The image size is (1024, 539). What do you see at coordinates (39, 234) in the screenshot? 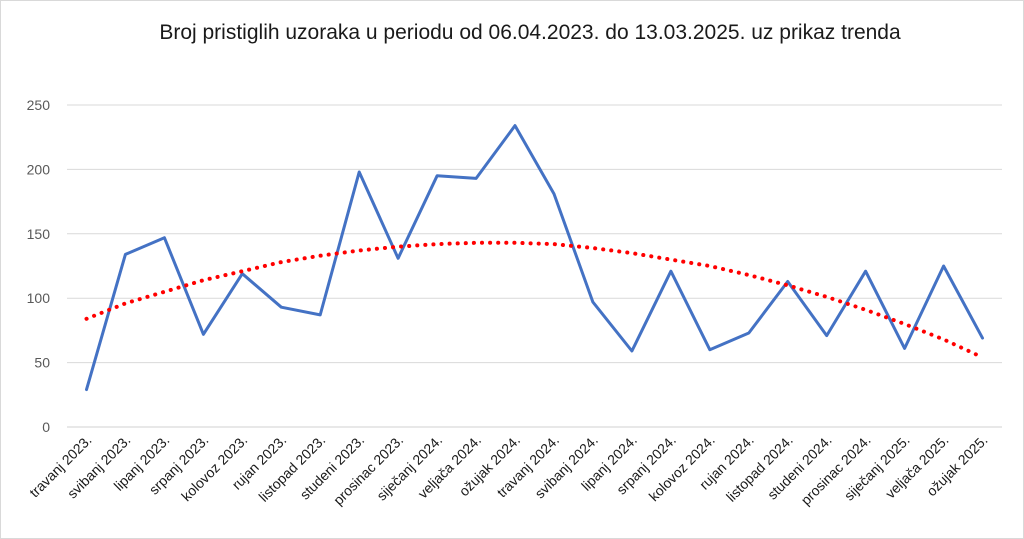
I see `y-tick-label: 150` at bounding box center [39, 234].